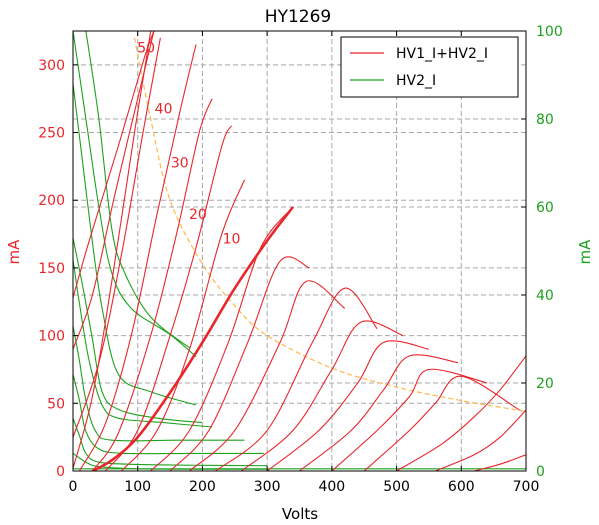 The image size is (599, 525). What do you see at coordinates (198, 215) in the screenshot?
I see `dissipation-label: 20` at bounding box center [198, 215].